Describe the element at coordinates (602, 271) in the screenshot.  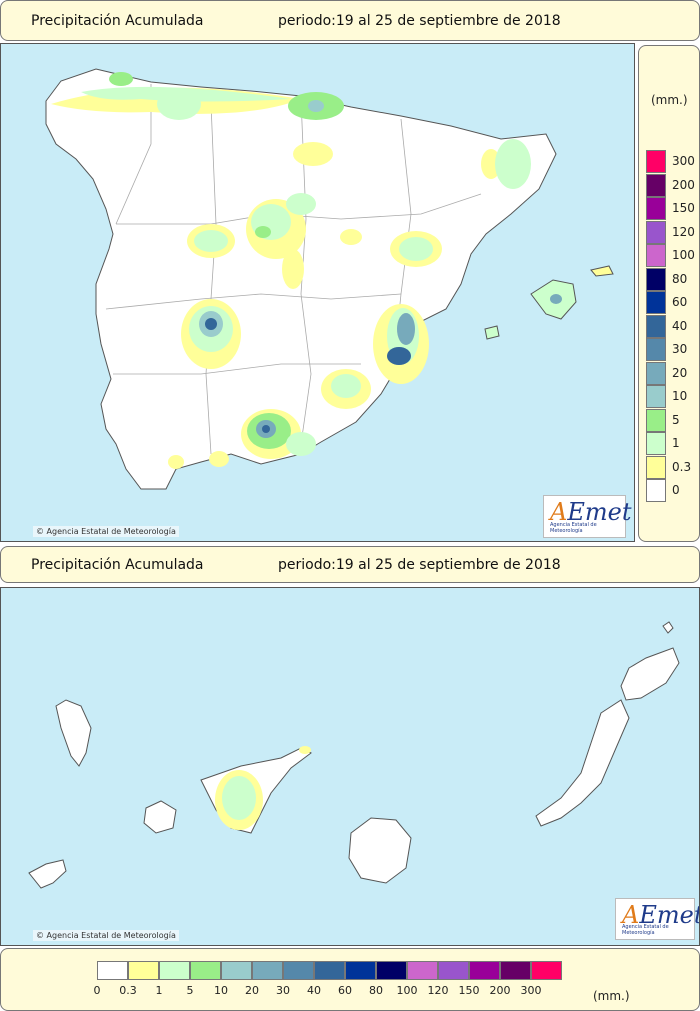
I see `menorca-land` at that location.